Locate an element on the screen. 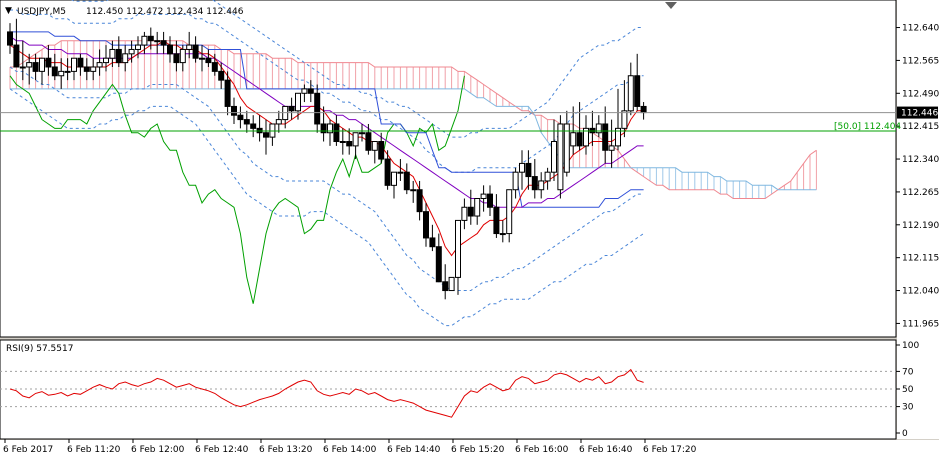 Image resolution: width=939 pixels, height=457 pixels. price-tick-label: 112.565 is located at coordinates (920, 61).